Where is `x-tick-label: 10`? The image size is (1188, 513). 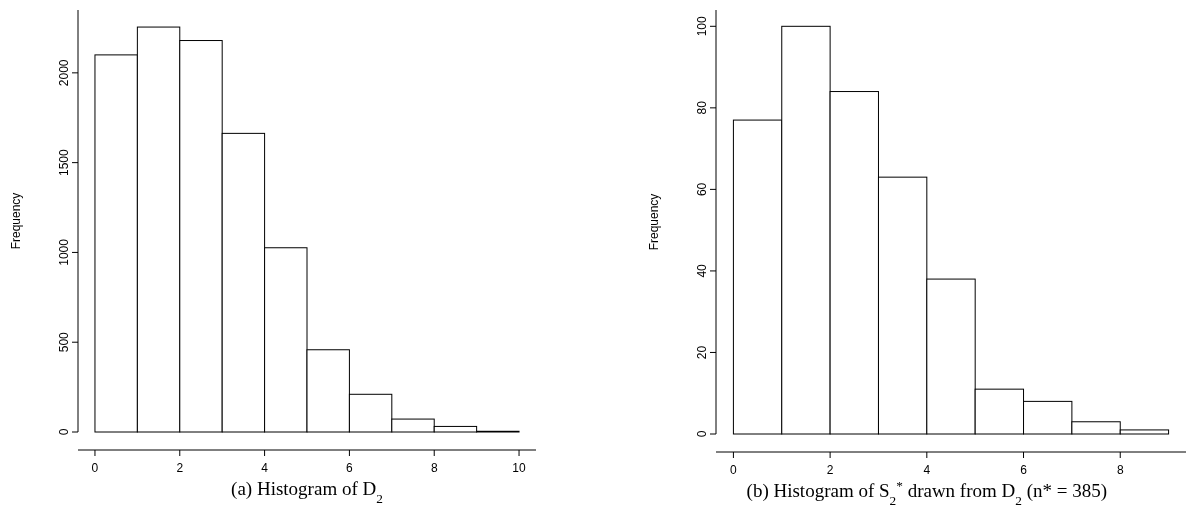
x-tick-label: 10 is located at coordinates (519, 468).